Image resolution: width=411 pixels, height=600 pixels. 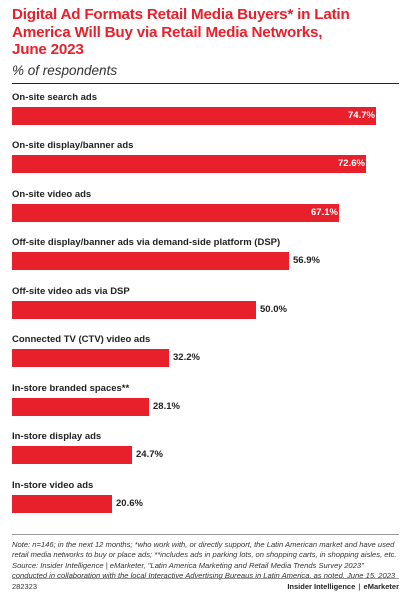 I want to click on value-label: 56.9%, so click(x=306, y=260).